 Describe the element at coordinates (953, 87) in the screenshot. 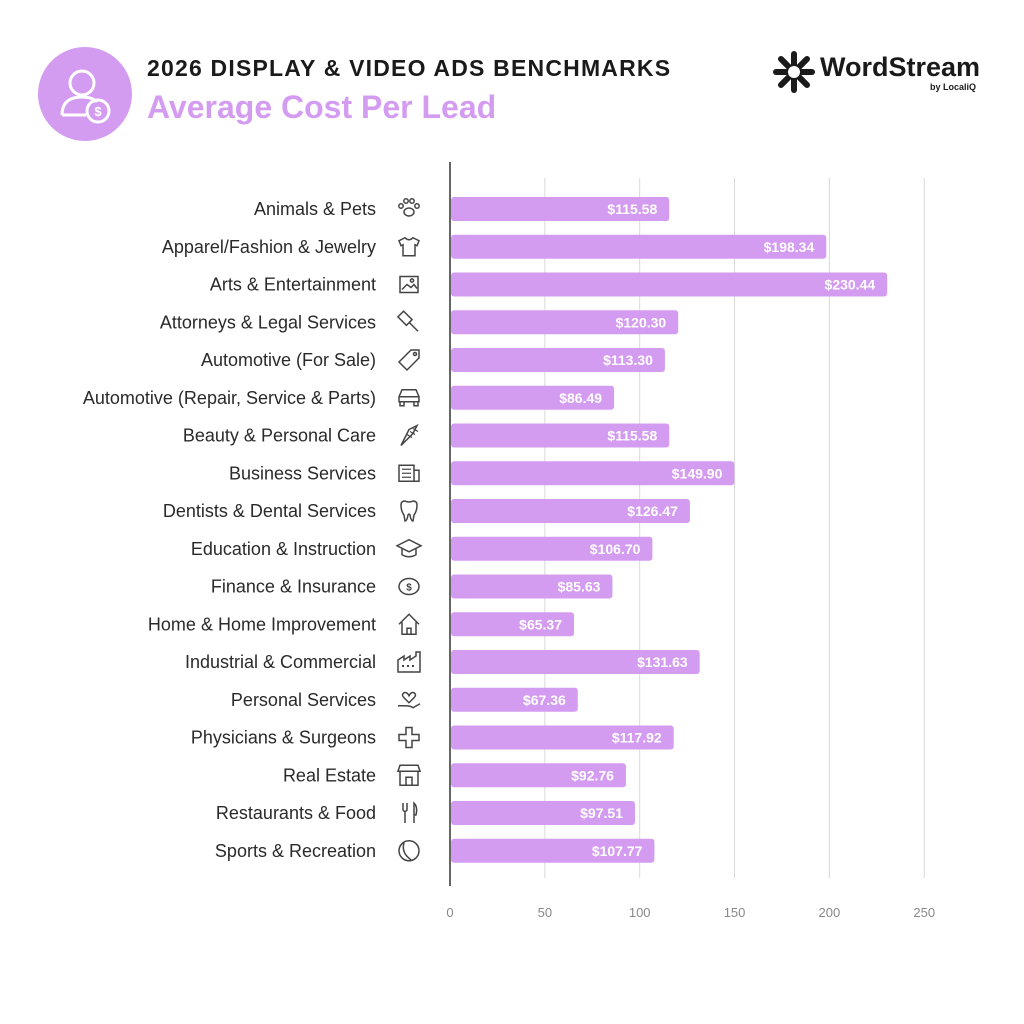

I see `brand-byline: by LocaliQ` at that location.